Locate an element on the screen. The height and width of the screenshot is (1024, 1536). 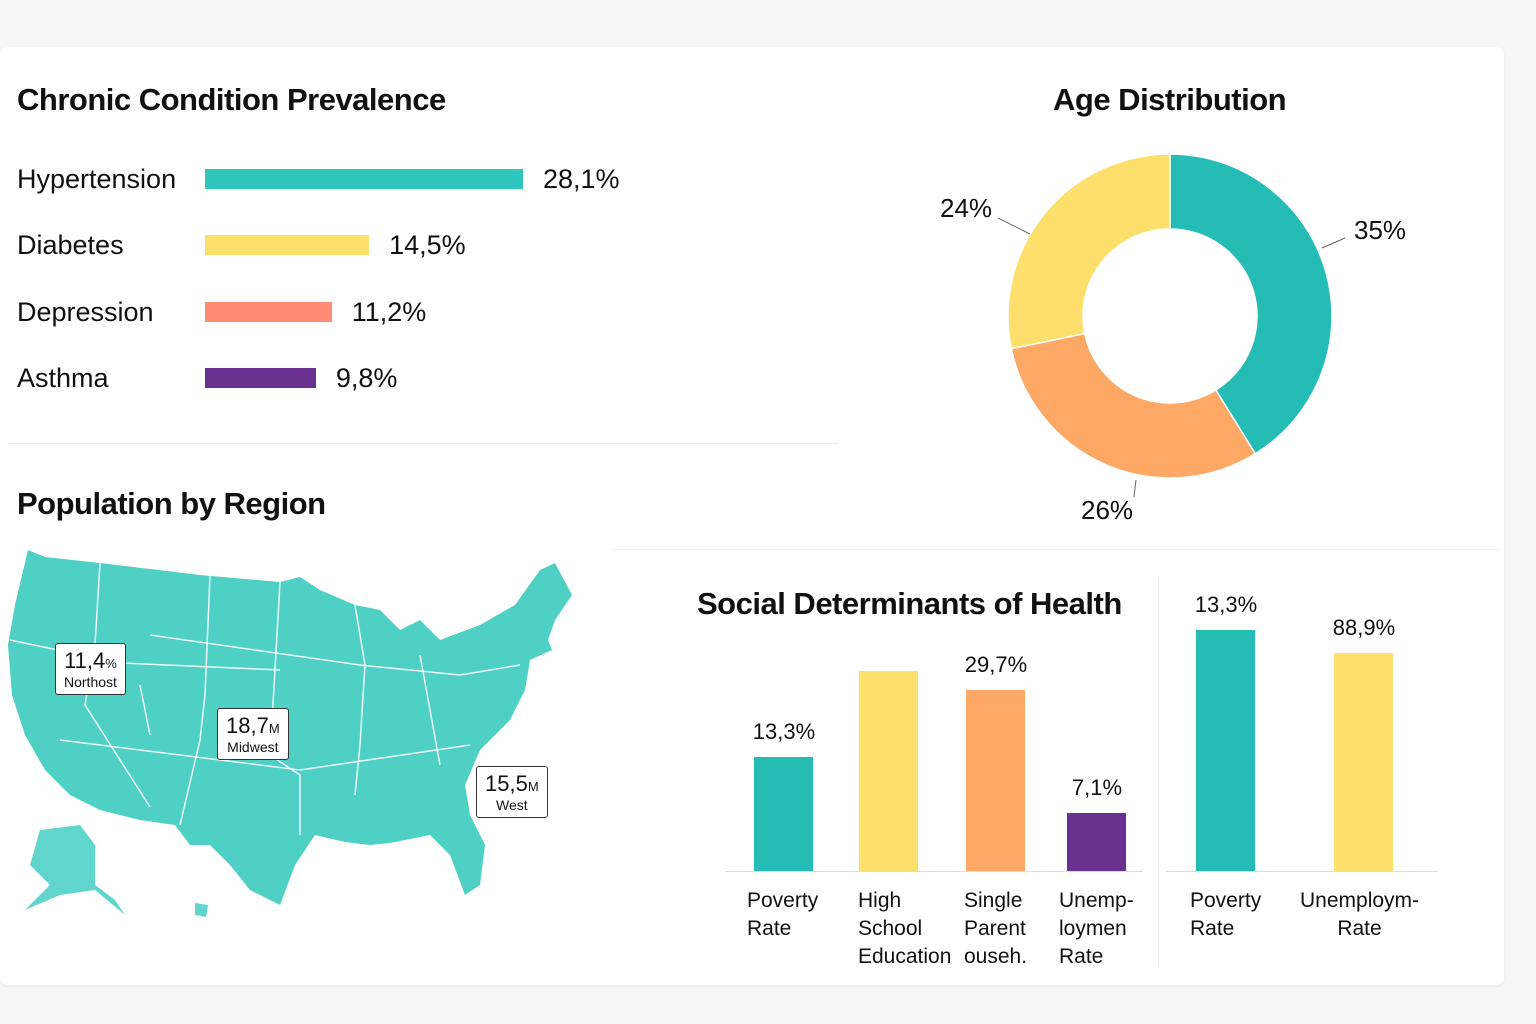
bar-value: 29,7% is located at coordinates (996, 664).